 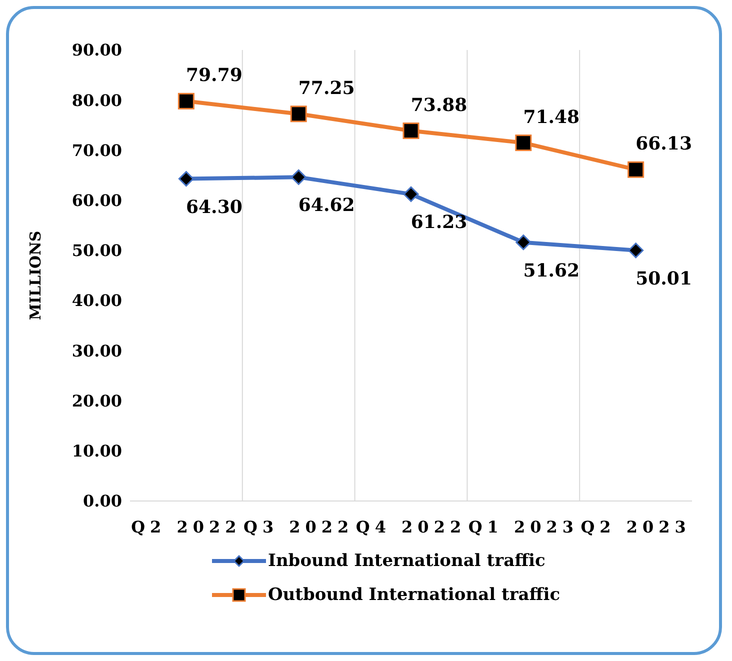 I want to click on x-tick-label: Q2 2023, so click(x=635, y=526).